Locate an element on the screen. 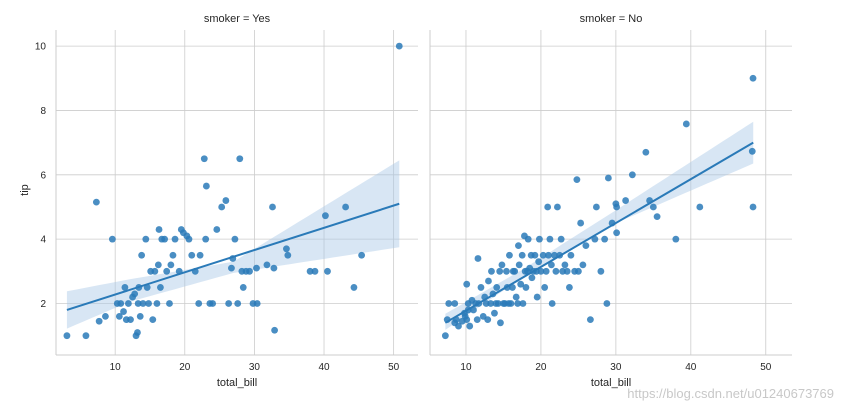 The height and width of the screenshot is (408, 842). x-tick-label: 20 is located at coordinates (185, 367).